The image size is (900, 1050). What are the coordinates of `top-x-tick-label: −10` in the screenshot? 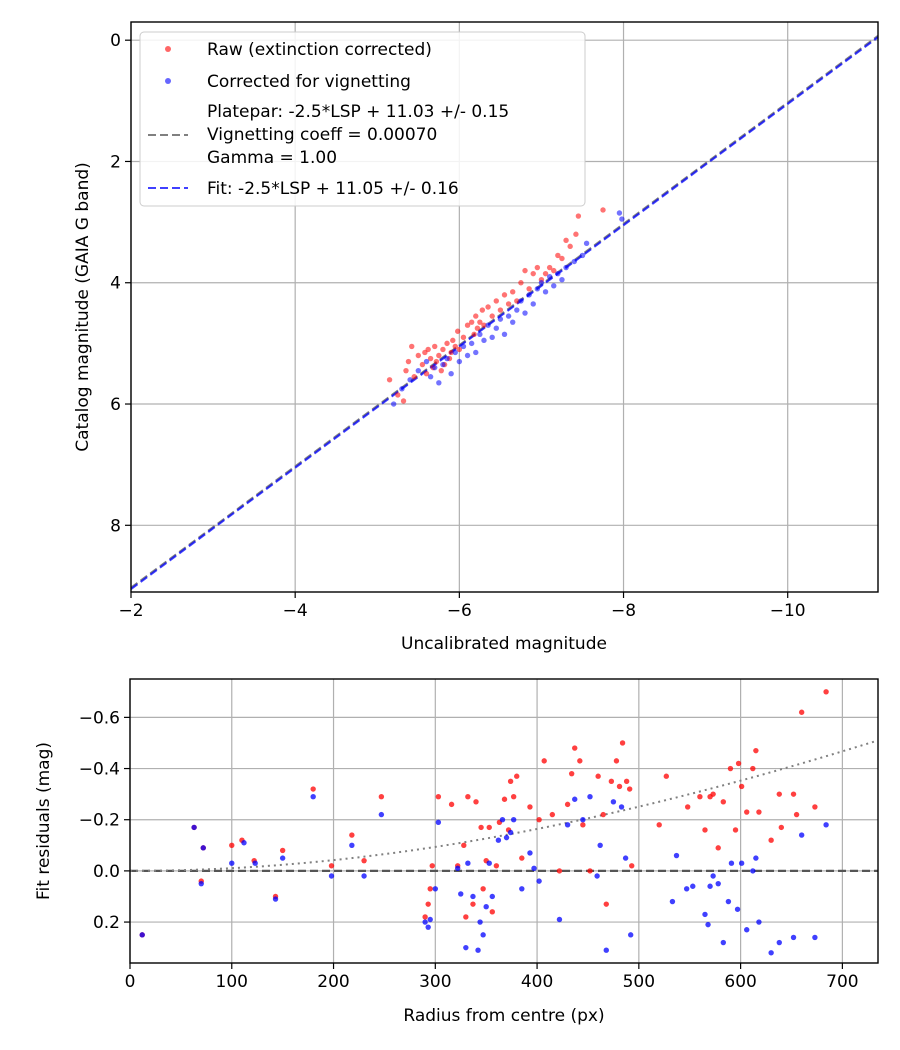 It's located at (788, 611).